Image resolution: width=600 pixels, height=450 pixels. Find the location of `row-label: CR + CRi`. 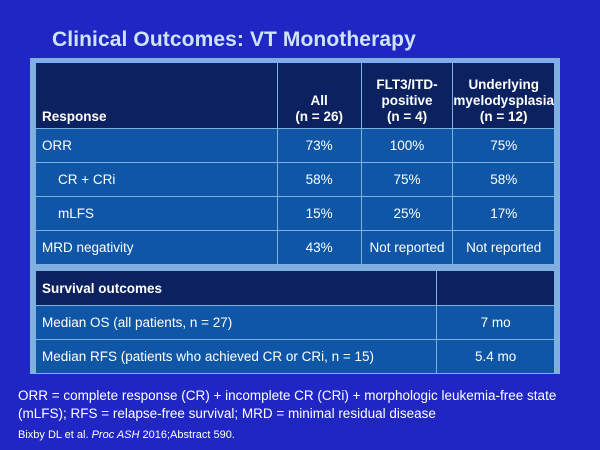

row-label: CR + CRi is located at coordinates (156, 179).